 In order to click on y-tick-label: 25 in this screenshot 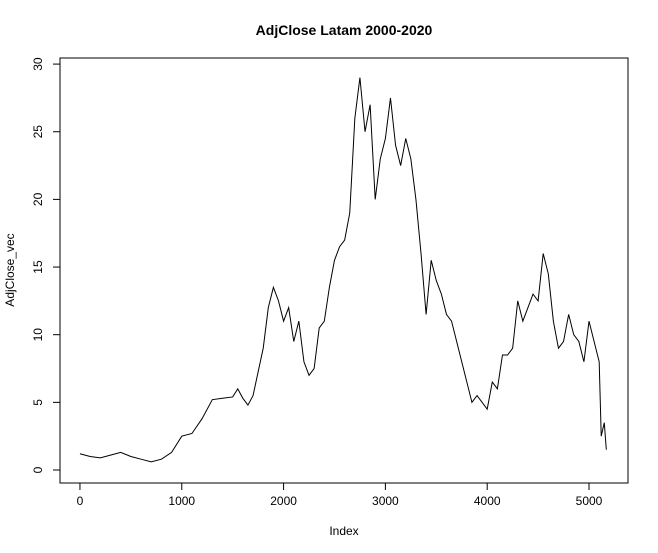, I will do `click(38, 132)`.